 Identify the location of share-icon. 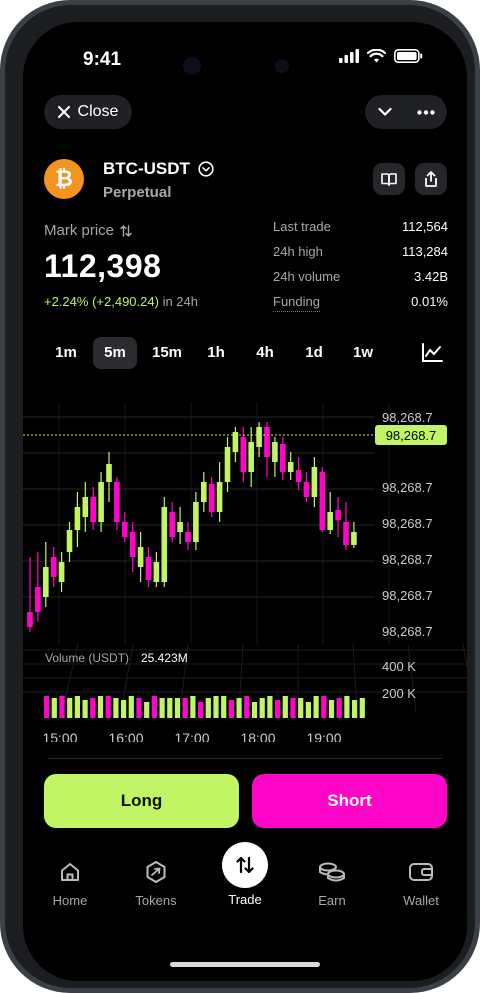
(431, 179).